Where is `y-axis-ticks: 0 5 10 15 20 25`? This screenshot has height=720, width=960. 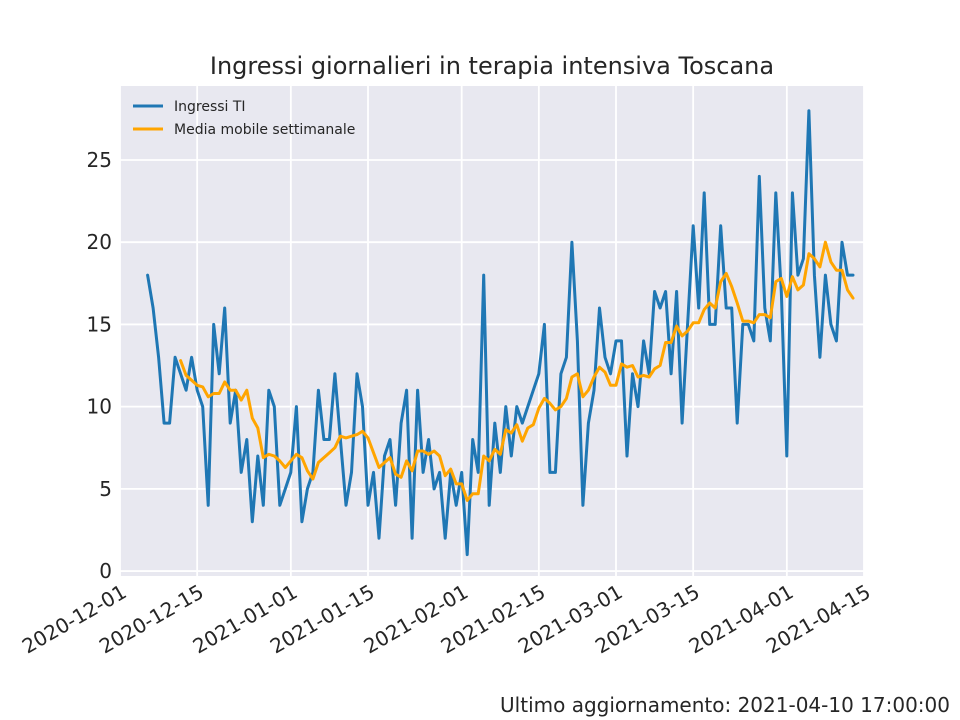 y-axis-ticks: 0 5 10 15 20 25 is located at coordinates (99, 365).